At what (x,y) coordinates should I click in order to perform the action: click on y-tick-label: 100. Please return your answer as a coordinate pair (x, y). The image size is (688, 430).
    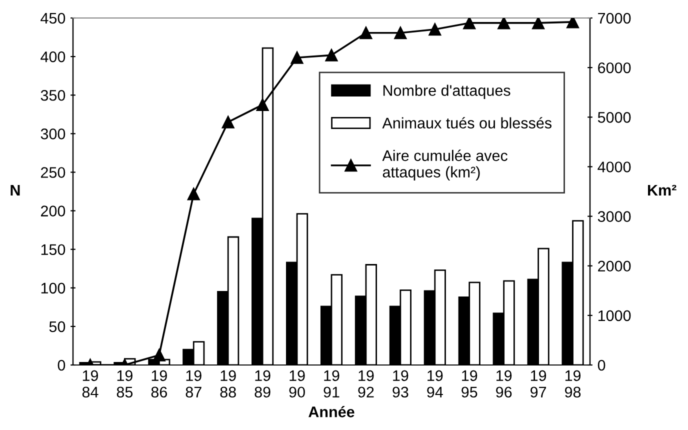
    Looking at the image, I should click on (53, 288).